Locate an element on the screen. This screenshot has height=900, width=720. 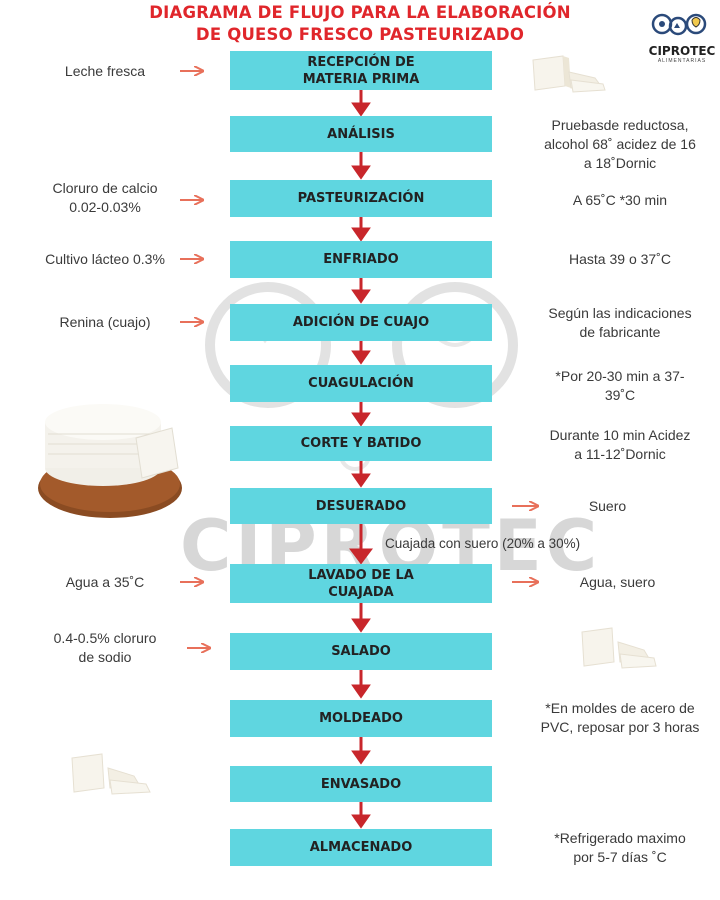
input-agua: Agua a 35˚C is located at coordinates (105, 582).